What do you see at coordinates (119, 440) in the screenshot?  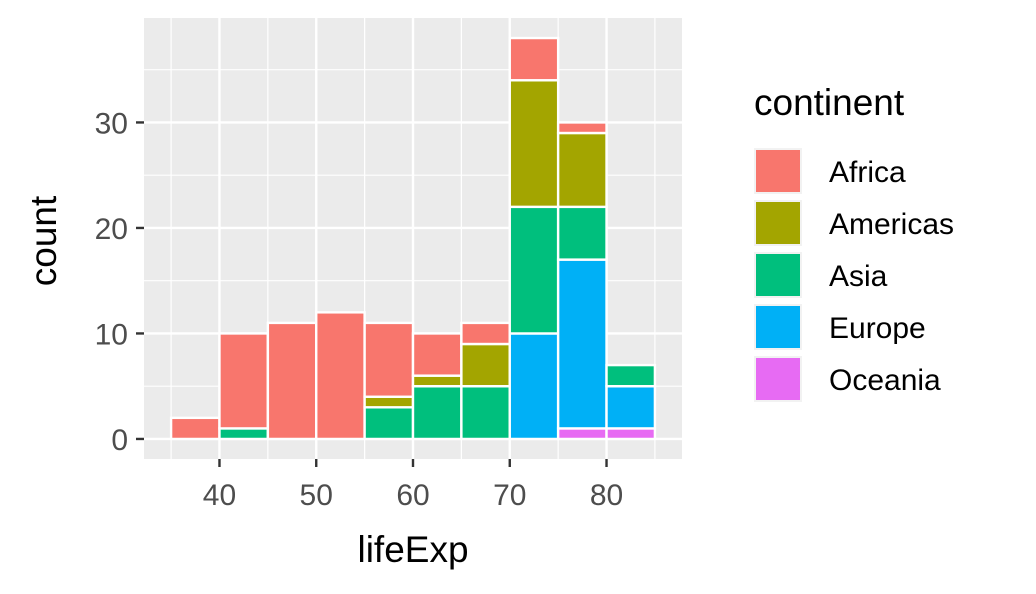 I see `y-tick-label: 0` at bounding box center [119, 440].